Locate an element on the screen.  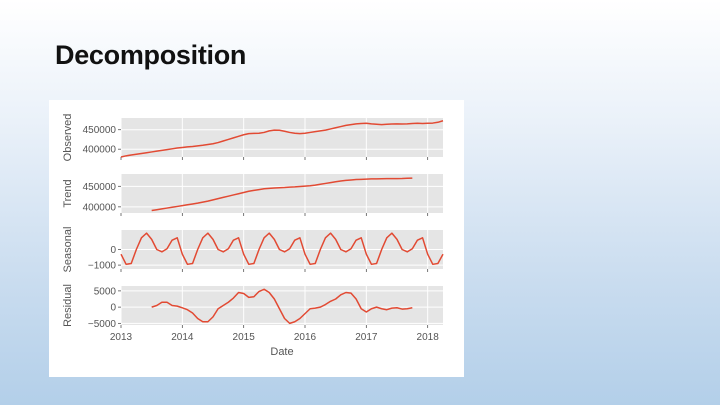
x-tick-label-2016: 2016 is located at coordinates (305, 337).